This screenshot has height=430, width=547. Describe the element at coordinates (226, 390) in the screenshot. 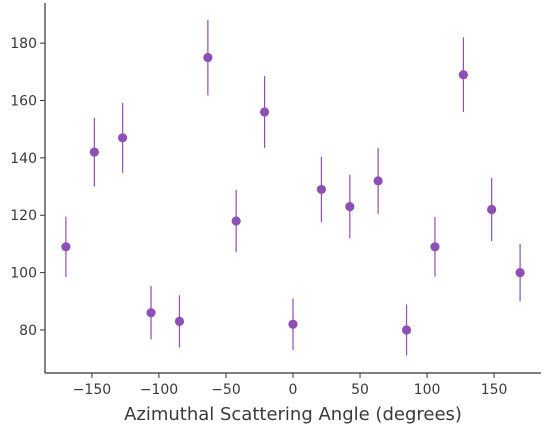

I see `x-tick-label: −50` at that location.